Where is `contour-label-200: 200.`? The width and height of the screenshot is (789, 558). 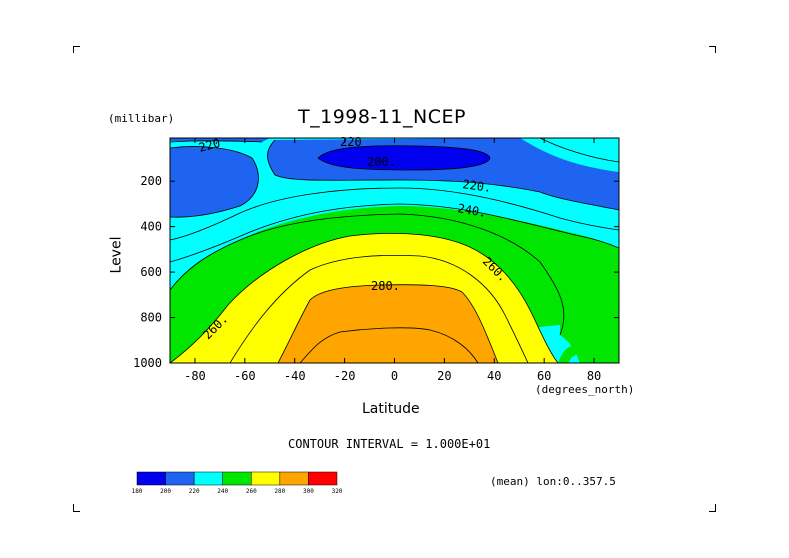
contour-label-200: 200. is located at coordinates (381, 162).